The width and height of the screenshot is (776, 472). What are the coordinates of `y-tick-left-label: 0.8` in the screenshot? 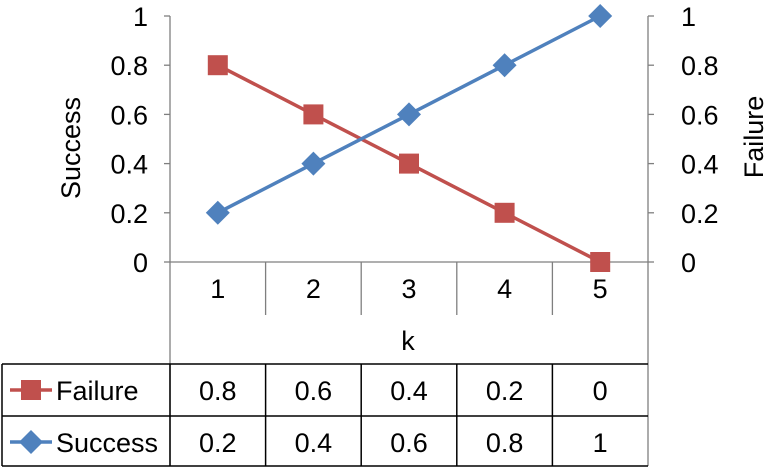 It's located at (129, 66).